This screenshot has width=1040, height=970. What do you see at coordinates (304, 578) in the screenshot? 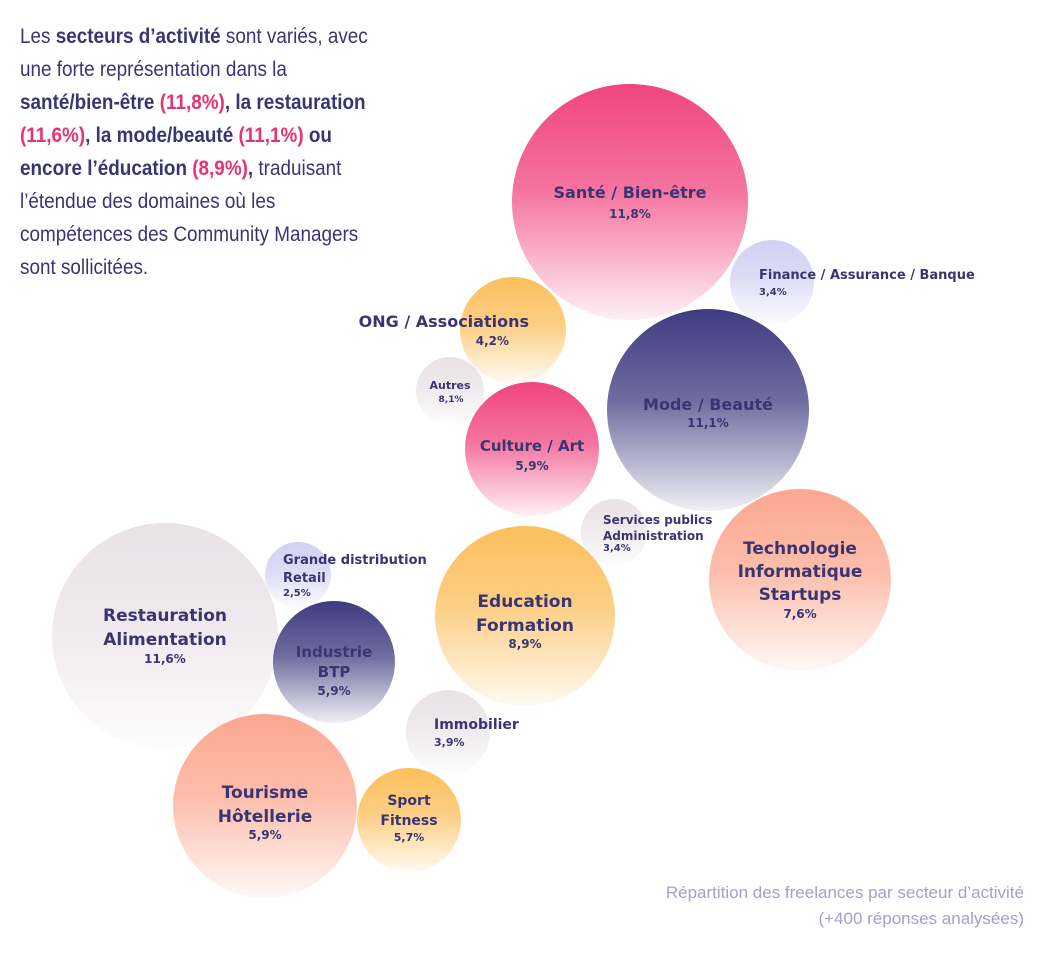
I see `bubble-label-line: Retail` at bounding box center [304, 578].